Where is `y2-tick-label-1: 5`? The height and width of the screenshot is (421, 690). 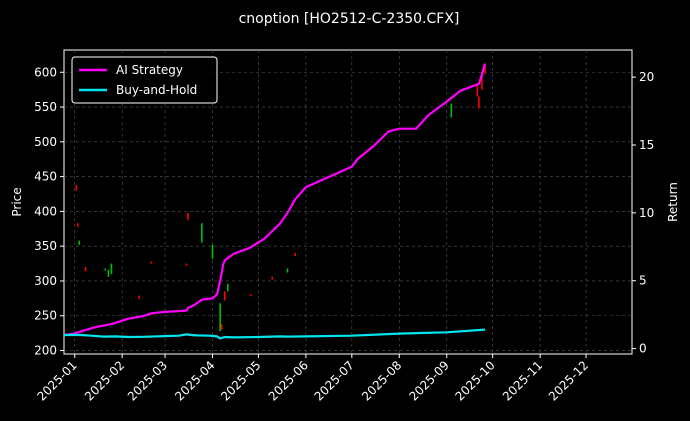 y2-tick-label-1: 5 is located at coordinates (643, 281).